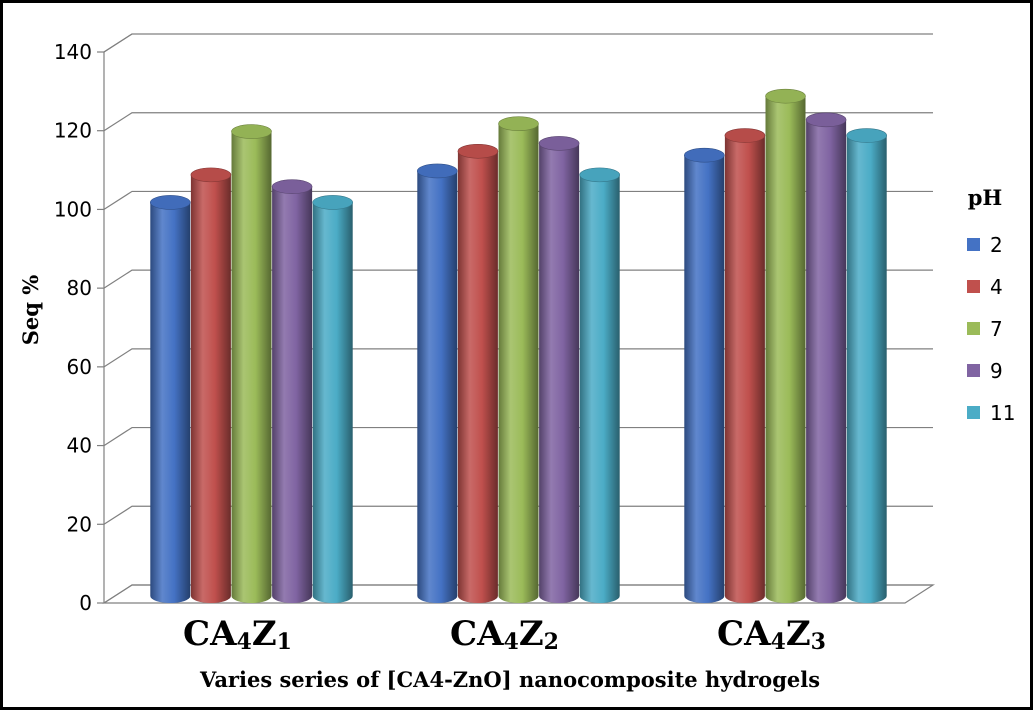 The width and height of the screenshot is (1033, 710). Describe the element at coordinates (996, 245) in the screenshot. I see `legend-label: 2` at that location.